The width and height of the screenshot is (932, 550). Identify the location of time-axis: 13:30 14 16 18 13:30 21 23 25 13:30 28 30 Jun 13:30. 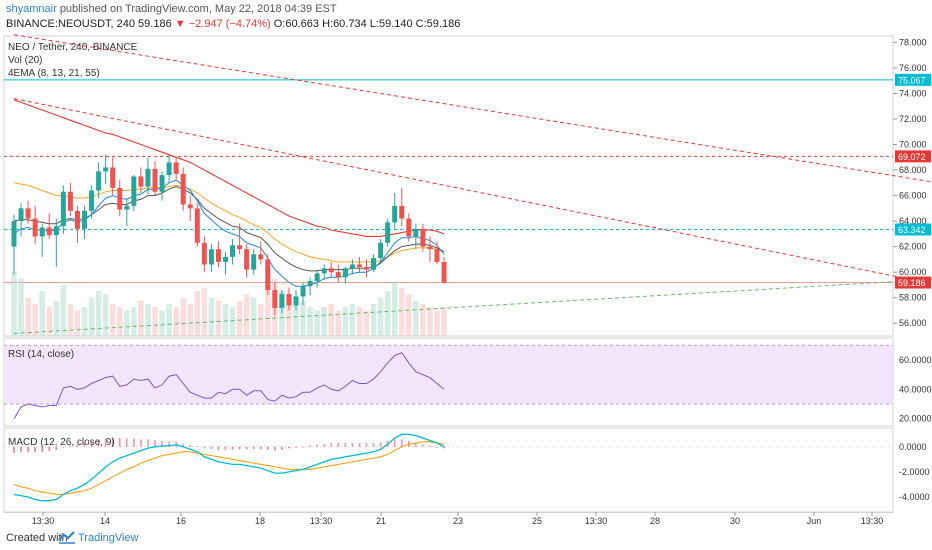
(448, 519).